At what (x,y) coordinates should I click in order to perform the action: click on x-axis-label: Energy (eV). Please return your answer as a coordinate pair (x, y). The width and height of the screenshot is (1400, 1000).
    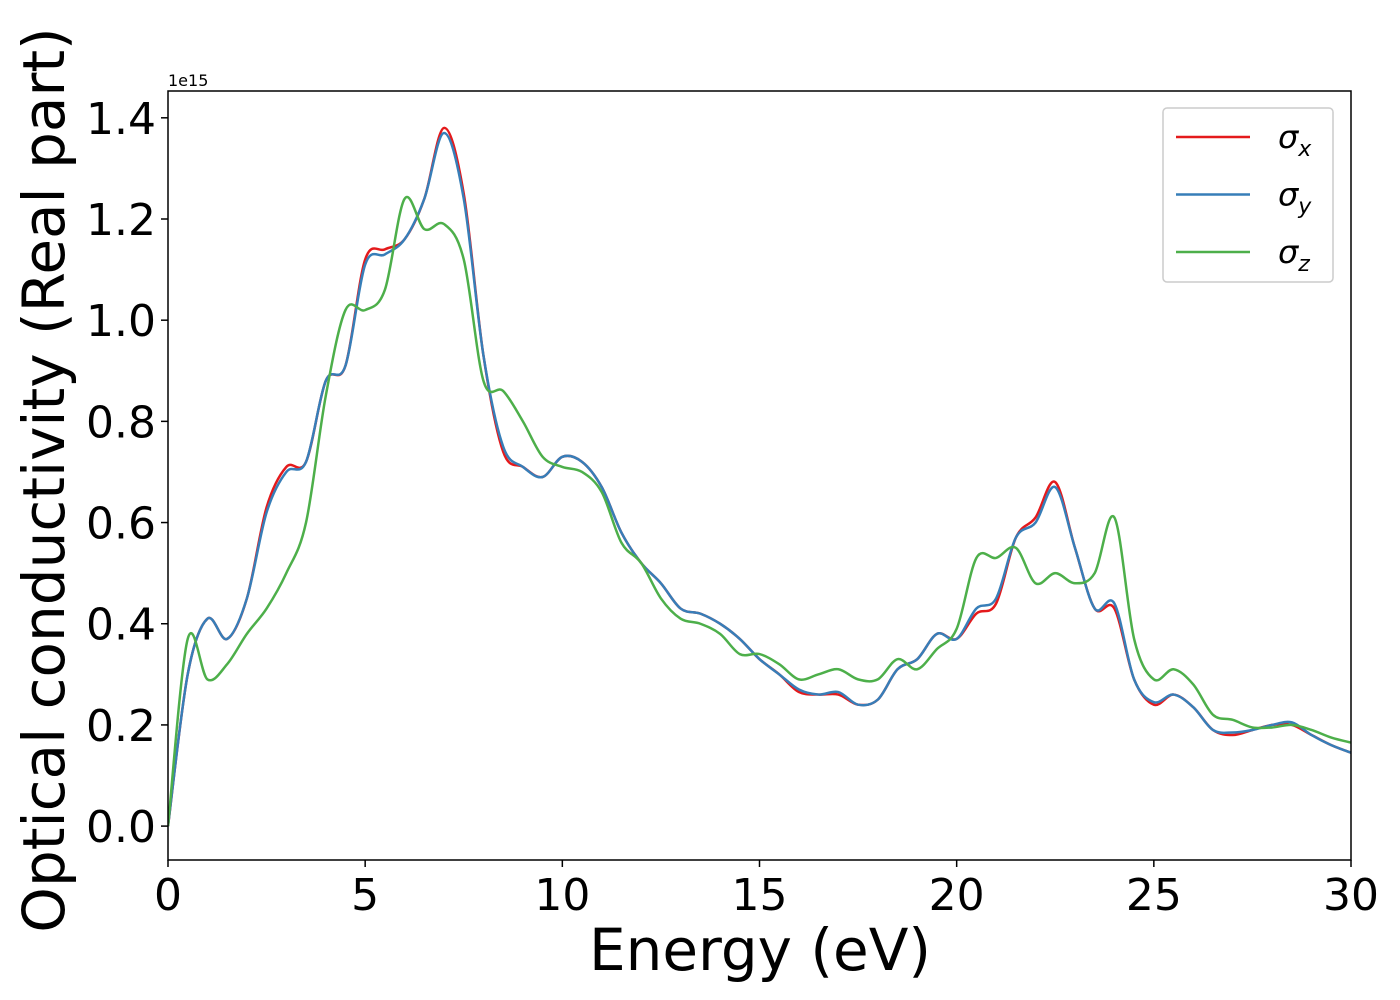
    Looking at the image, I should click on (760, 950).